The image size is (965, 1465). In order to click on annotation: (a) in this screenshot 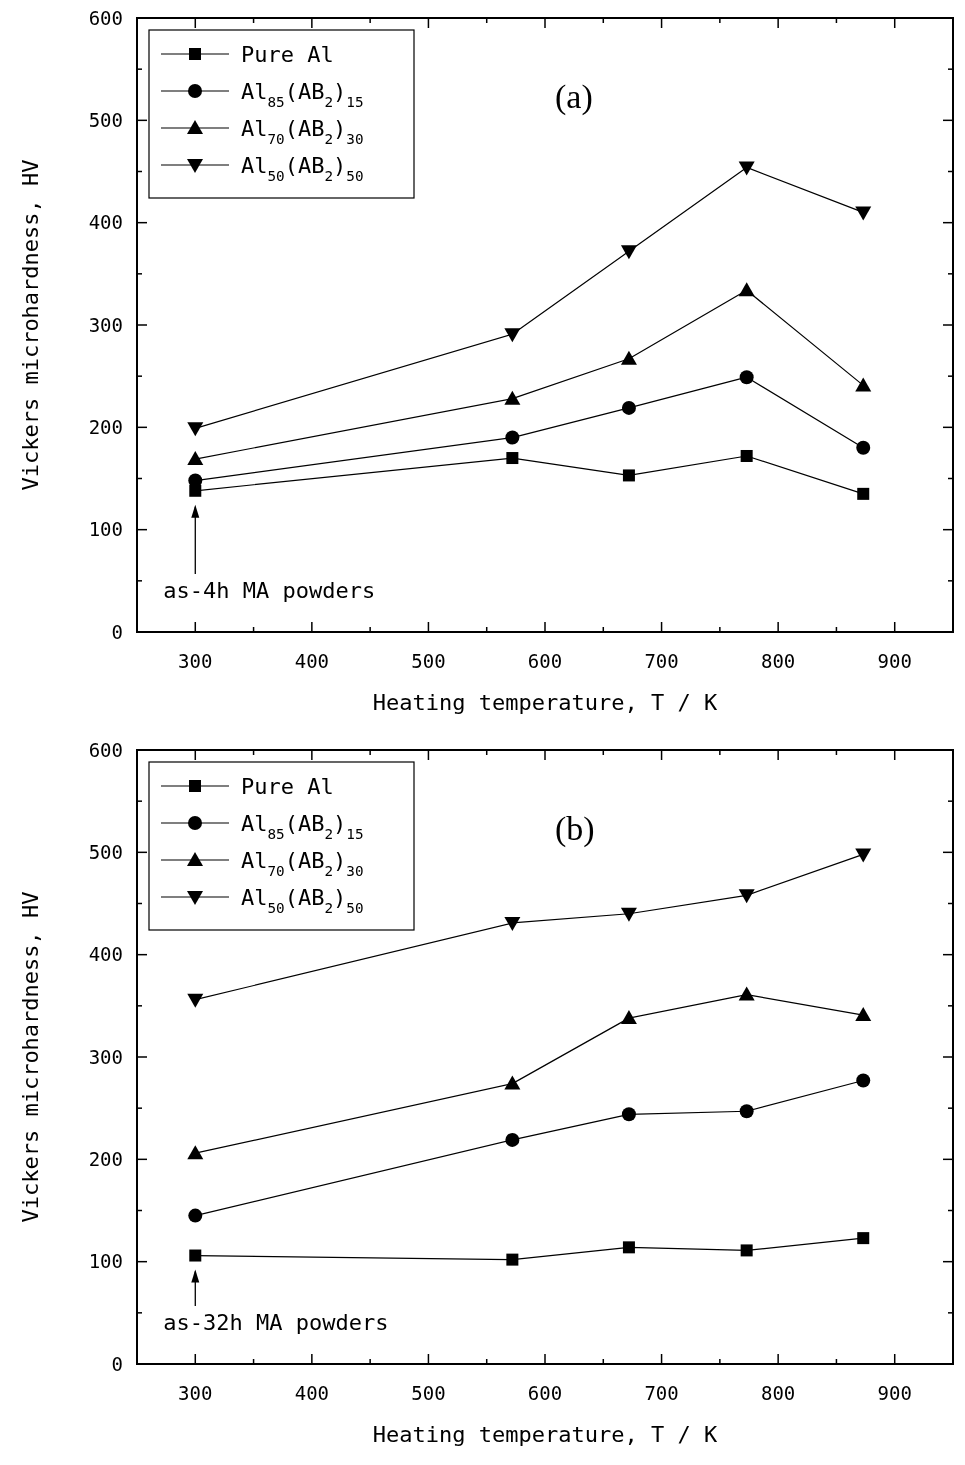, I will do `click(574, 97)`.